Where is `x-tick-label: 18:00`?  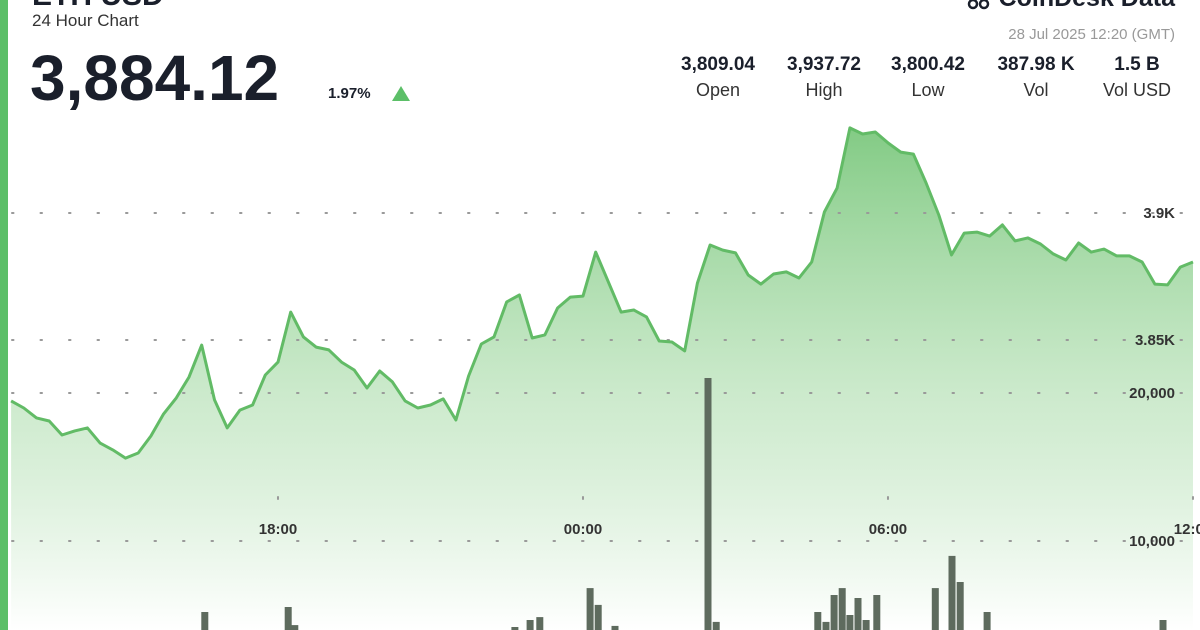
x-tick-label: 18:00 is located at coordinates (278, 529).